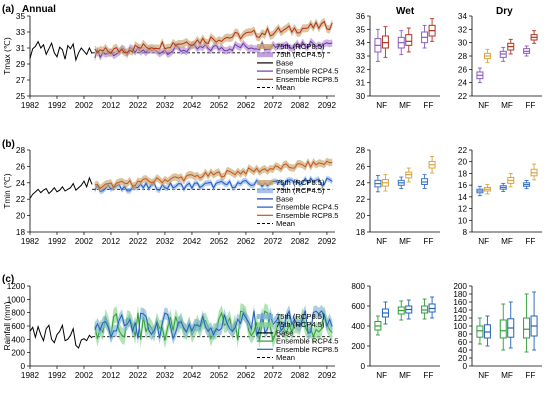 The image size is (550, 414). I want to click on y-tick-label: 160, so click(460, 302).